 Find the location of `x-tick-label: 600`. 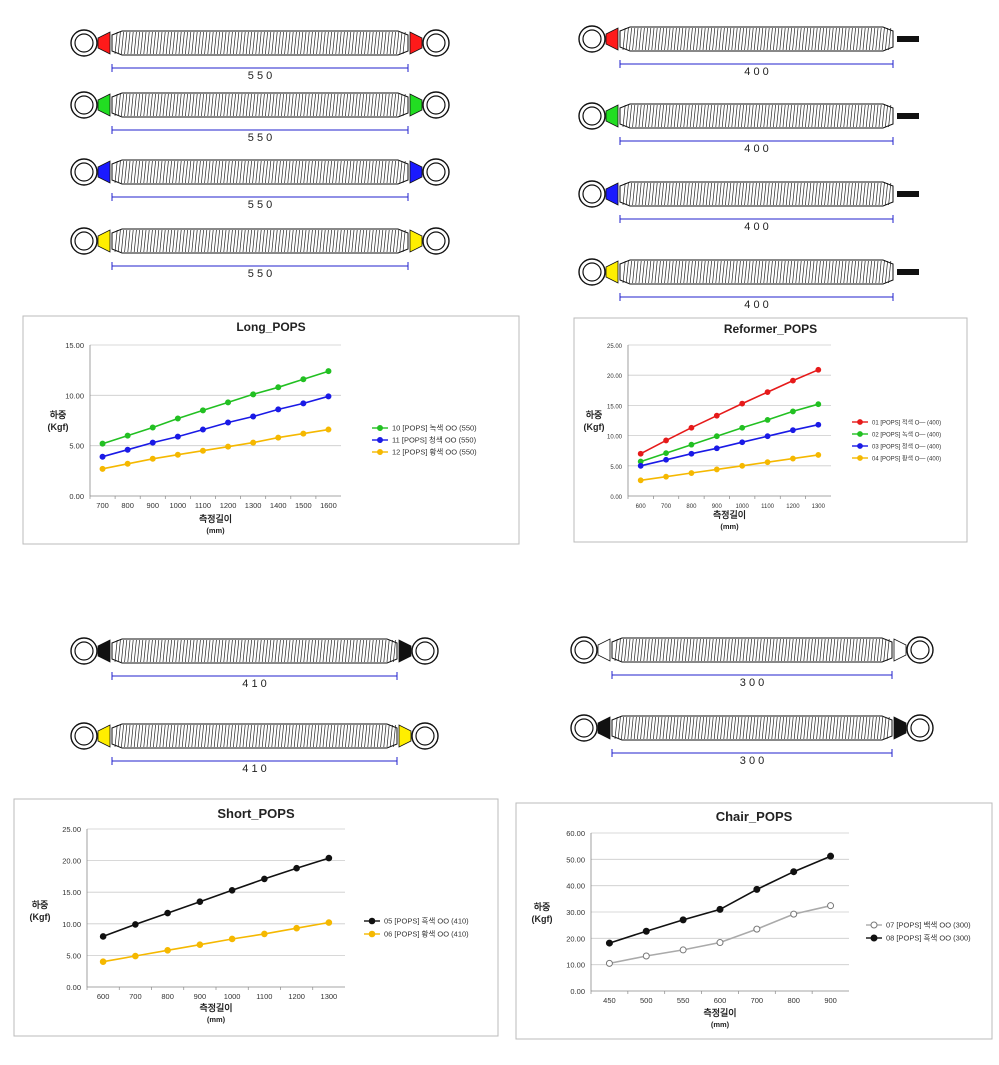

x-tick-label: 600 is located at coordinates (103, 996).